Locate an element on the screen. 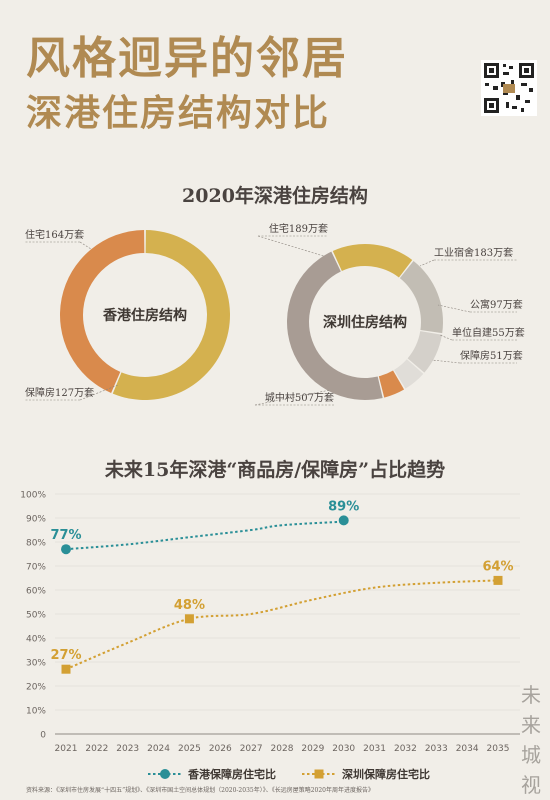  line-chart-title: 未来15年深港“商品房/保障房”占比趋势 is located at coordinates (275, 470).